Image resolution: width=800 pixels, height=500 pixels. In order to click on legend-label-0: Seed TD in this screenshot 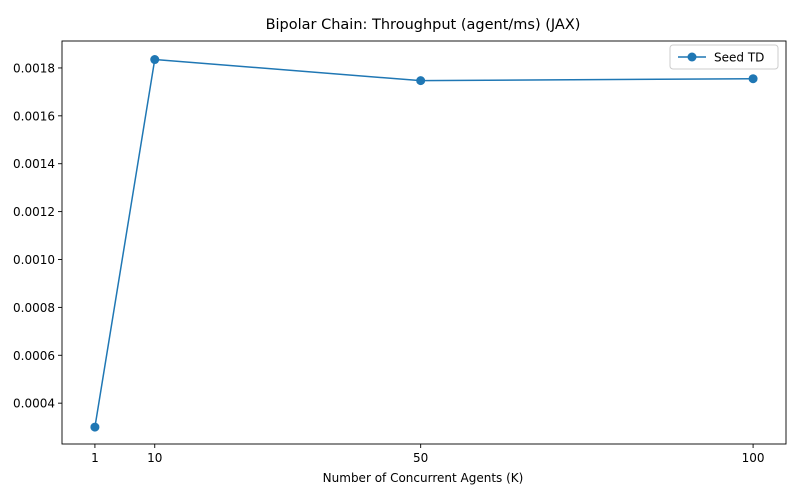, I will do `click(739, 58)`.